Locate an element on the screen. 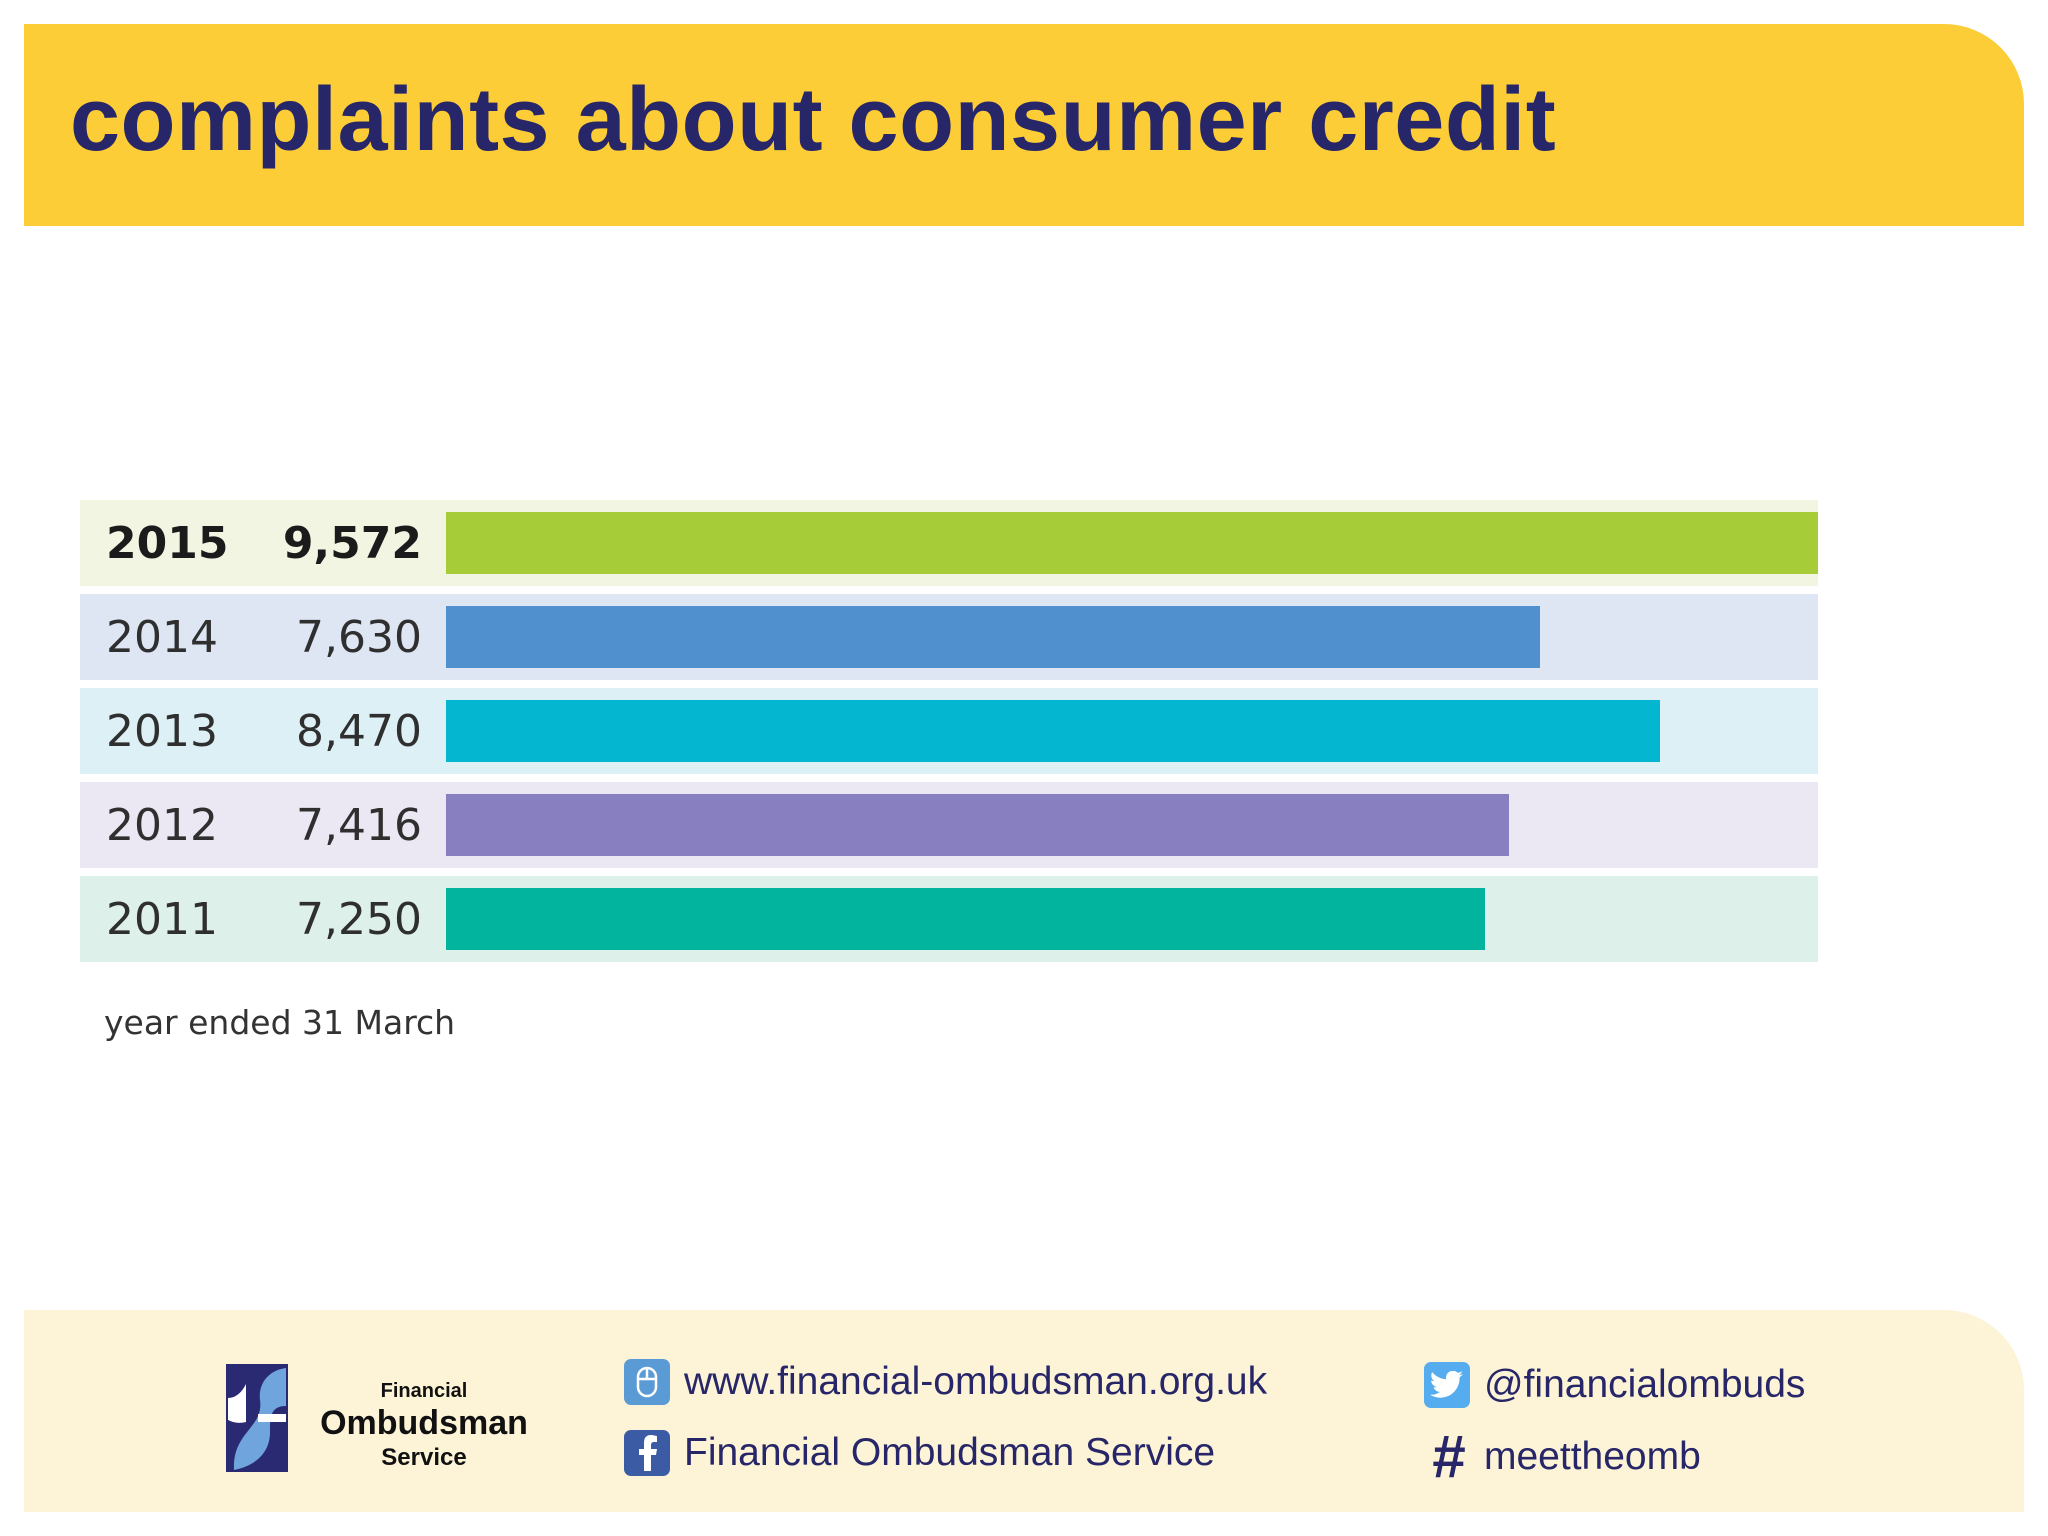  value-label-2011: 7,250 is located at coordinates (359, 919).